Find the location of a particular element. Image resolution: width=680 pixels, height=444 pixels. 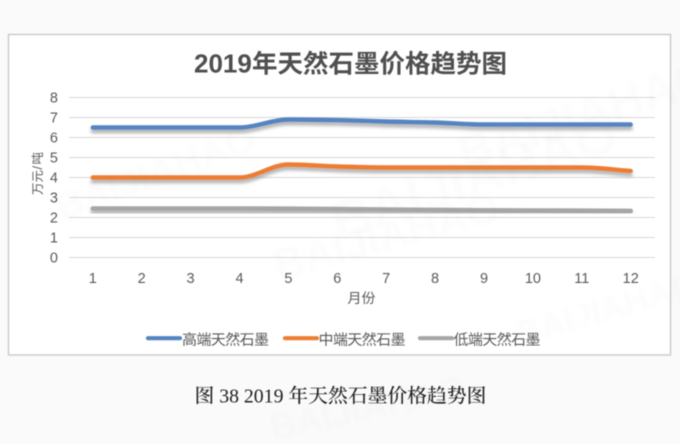

svg-text: 10 is located at coordinates (533, 279).